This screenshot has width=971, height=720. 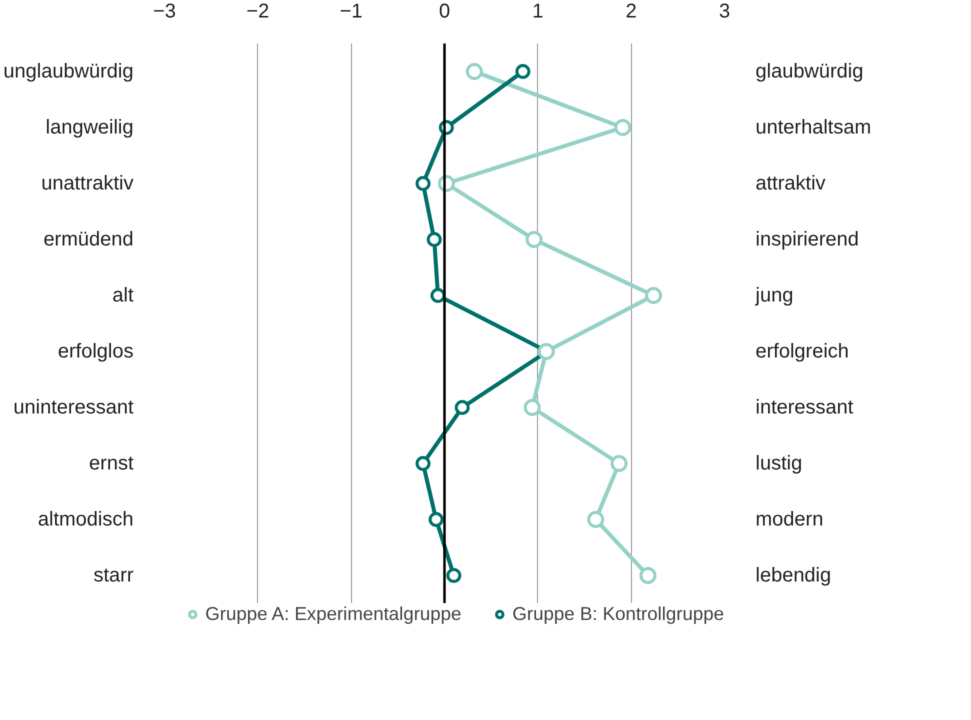 I want to click on y-tick-label: erfolglos, so click(x=96, y=351).